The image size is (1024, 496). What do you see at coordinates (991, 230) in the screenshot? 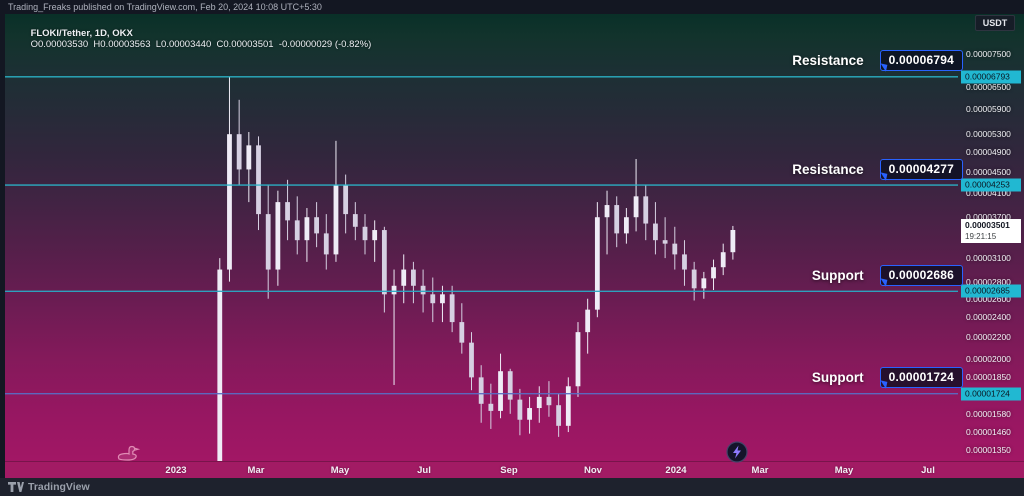
I see `current-price-label: 0.00003501 19:21:15` at bounding box center [991, 230].